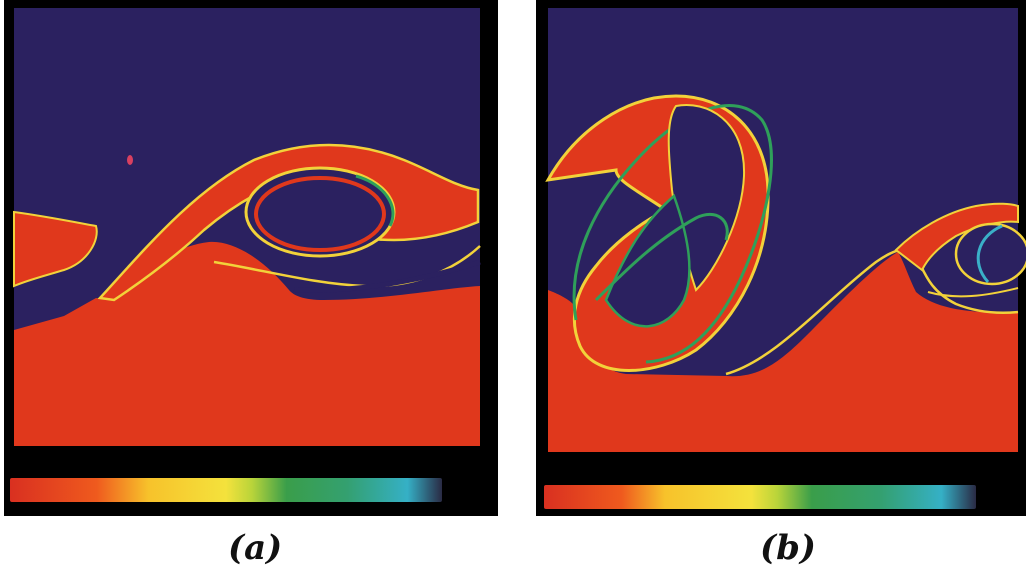  I want to click on green-filament-a, so click(375, 200).